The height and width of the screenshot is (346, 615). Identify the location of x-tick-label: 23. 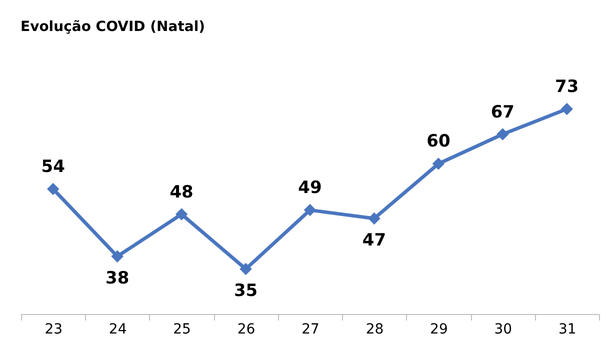
(53, 330).